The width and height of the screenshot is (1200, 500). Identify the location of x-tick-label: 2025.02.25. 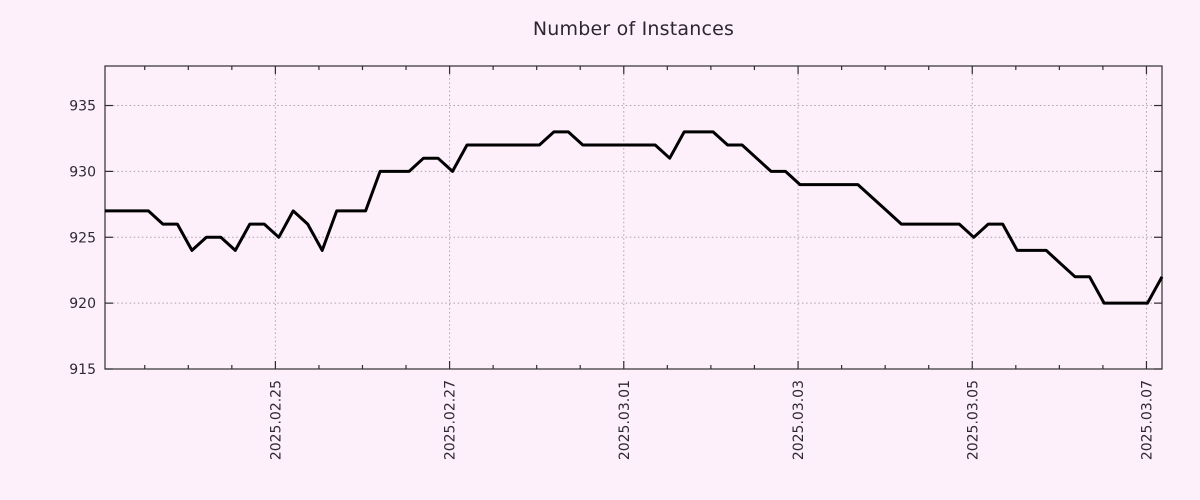
(276, 420).